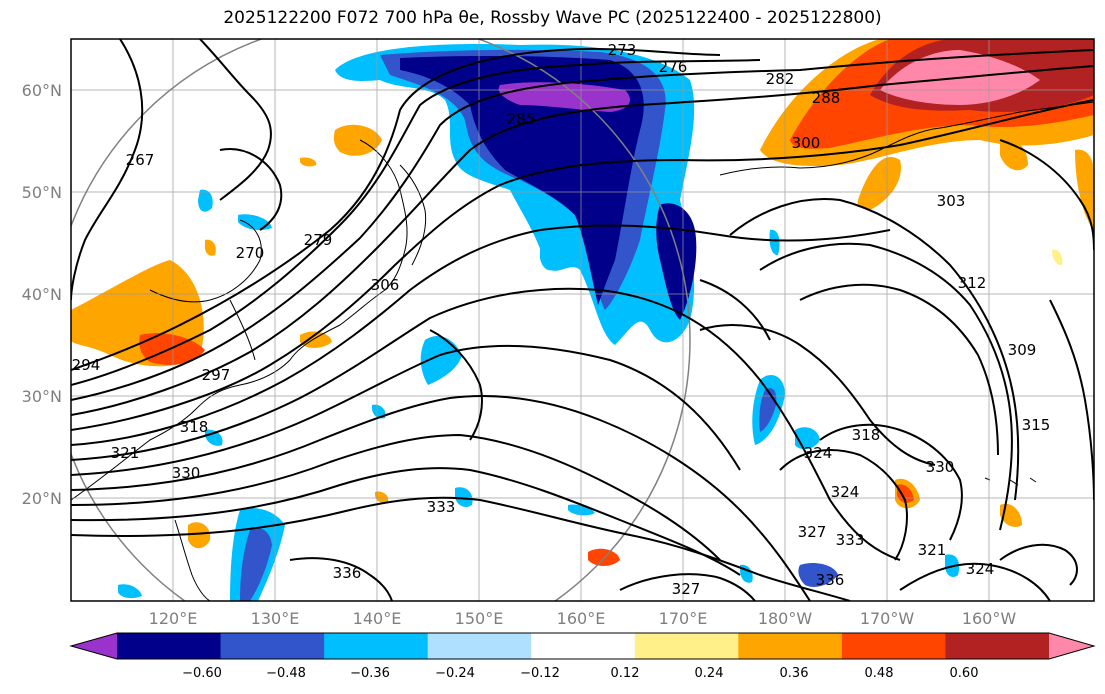 Image resolution: width=1105 pixels, height=694 pixels. Describe the element at coordinates (683, 618) in the screenshot. I see `lon-label: 170°E` at that location.